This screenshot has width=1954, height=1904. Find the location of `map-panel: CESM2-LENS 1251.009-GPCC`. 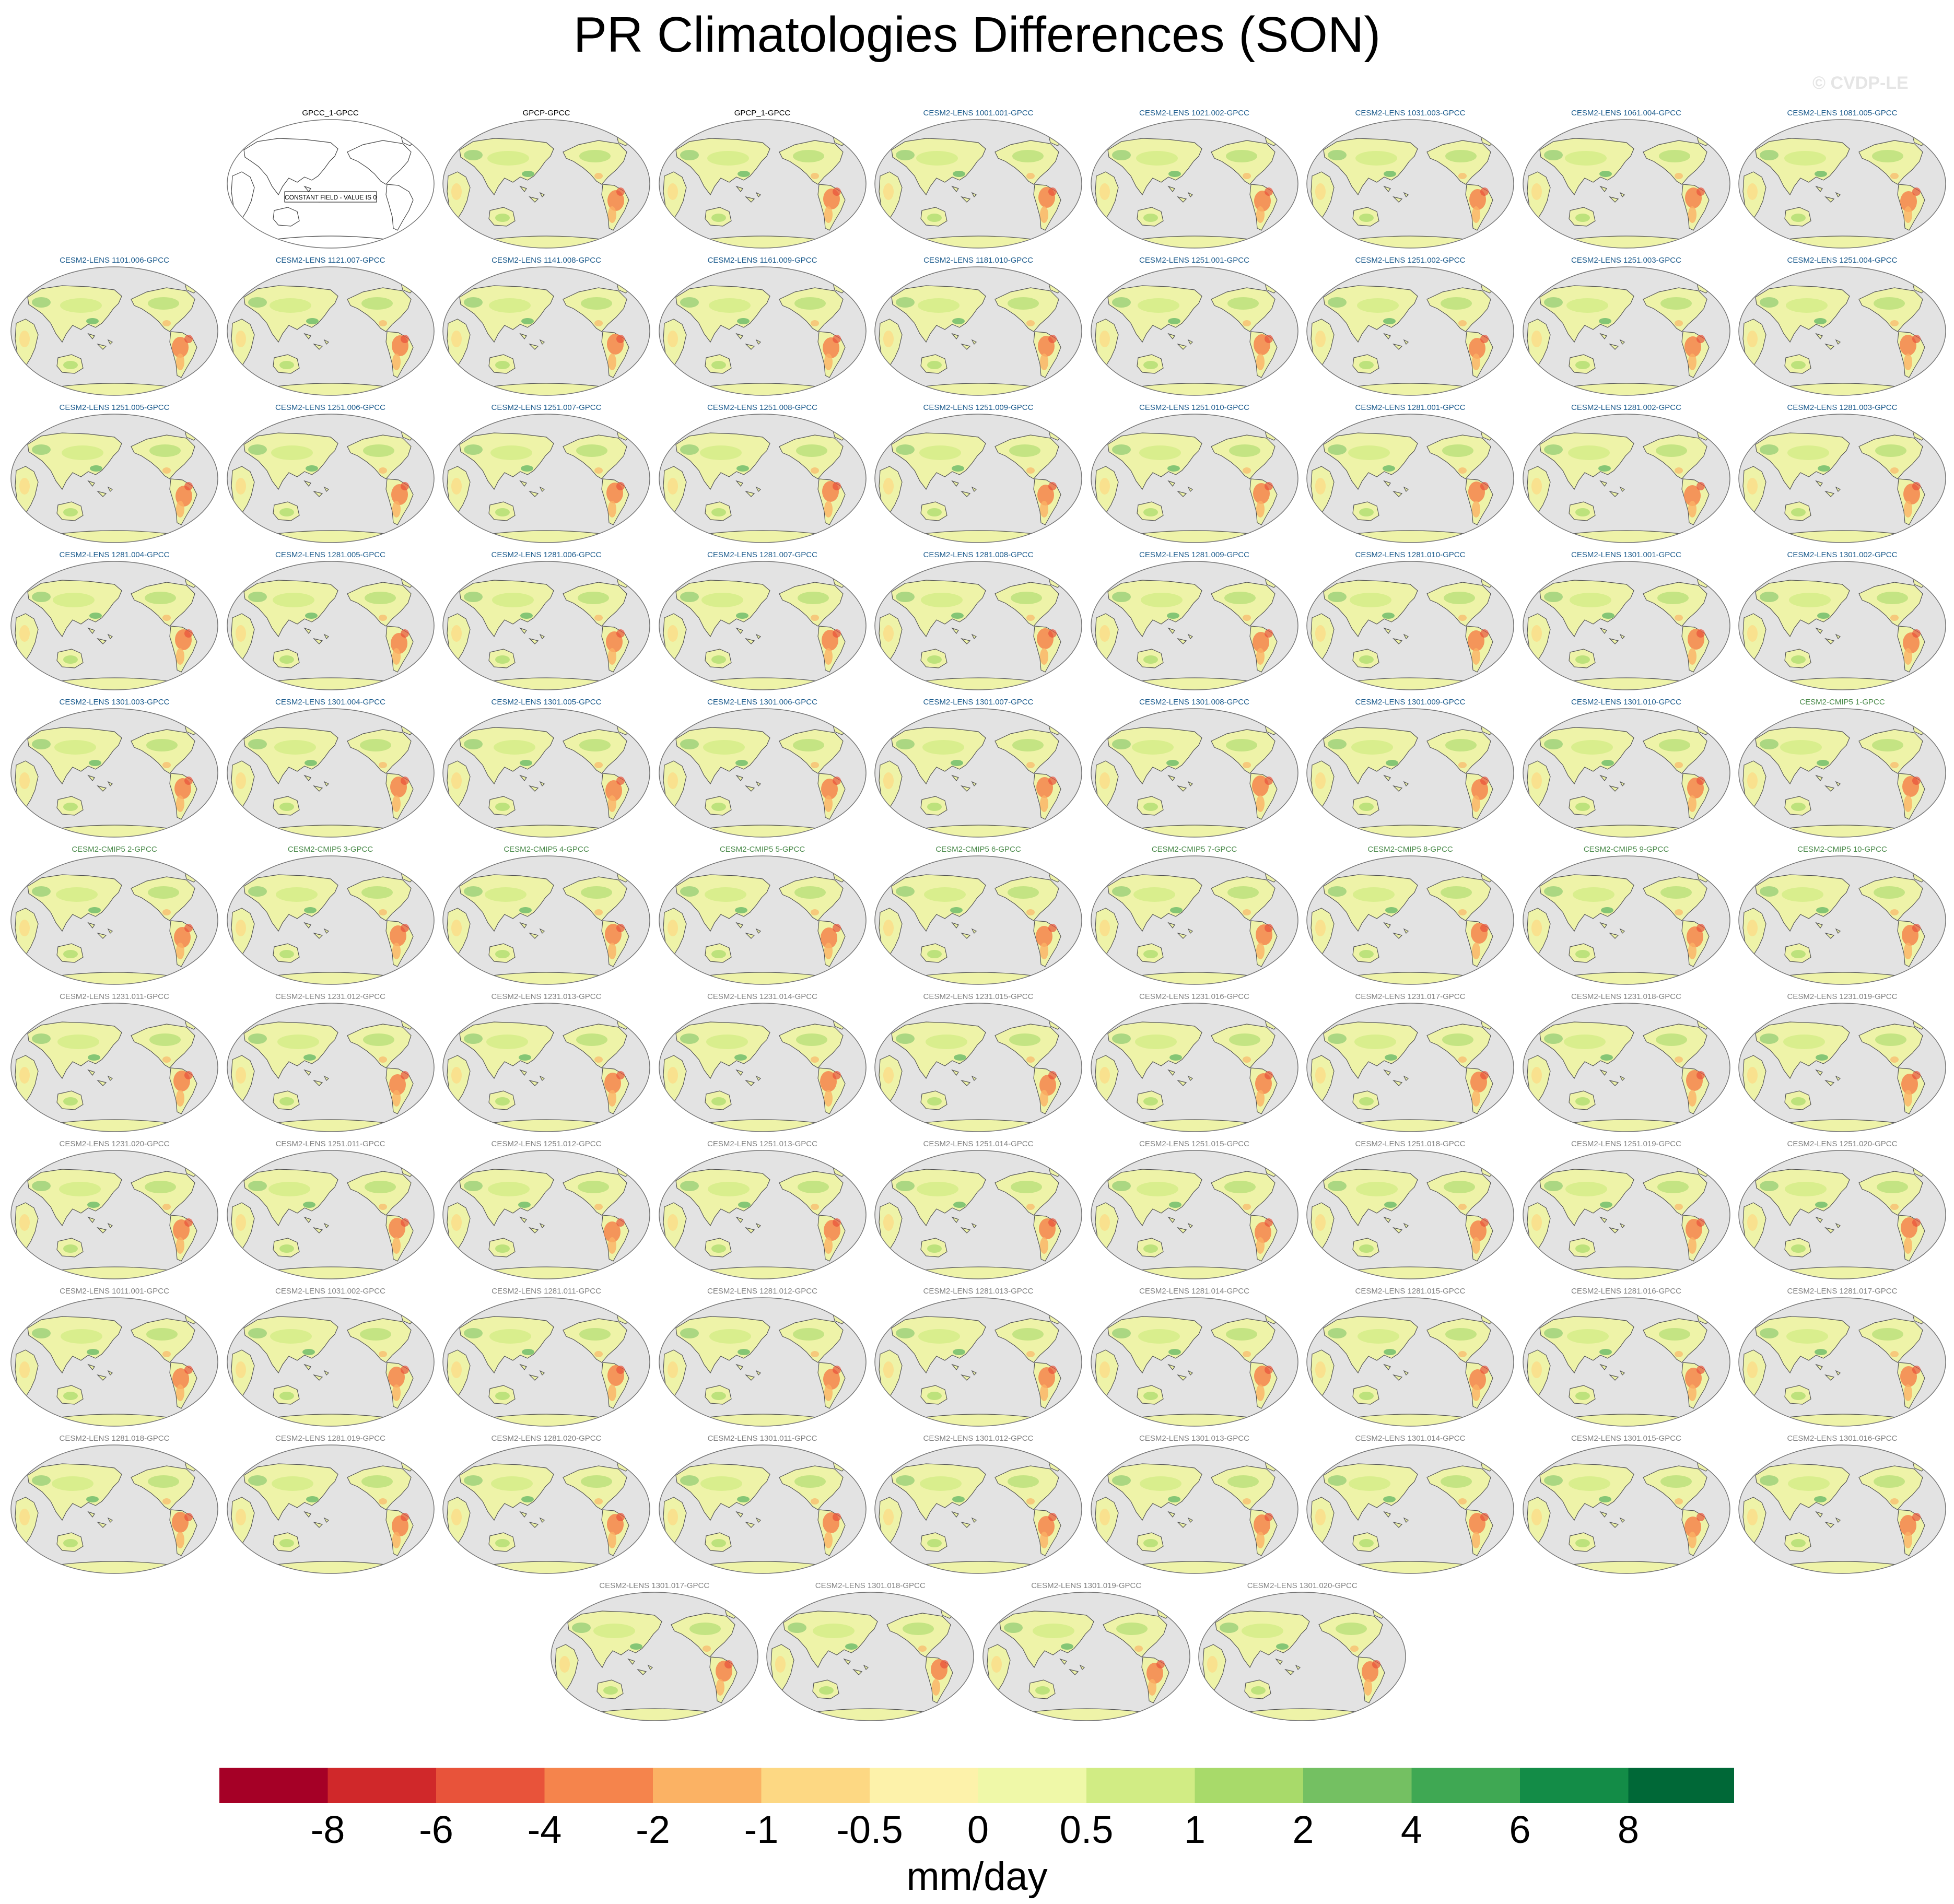

map-panel: CESM2-LENS 1251.009-GPCC is located at coordinates (978, 473).